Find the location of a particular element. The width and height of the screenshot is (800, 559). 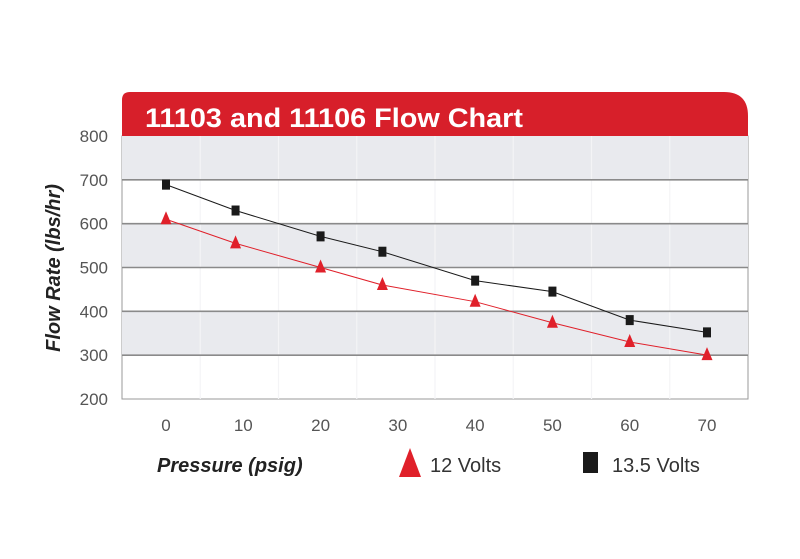

legend-label-13-5-volts: 13.5 Volts is located at coordinates (656, 466).